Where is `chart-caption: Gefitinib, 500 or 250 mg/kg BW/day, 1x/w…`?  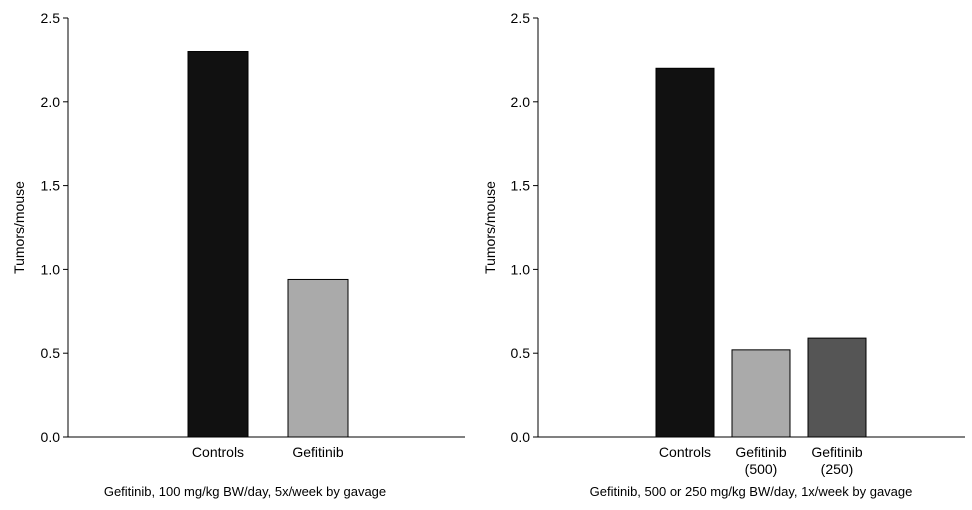 chart-caption: Gefitinib, 500 or 250 mg/kg BW/day, 1x/w… is located at coordinates (751, 491).